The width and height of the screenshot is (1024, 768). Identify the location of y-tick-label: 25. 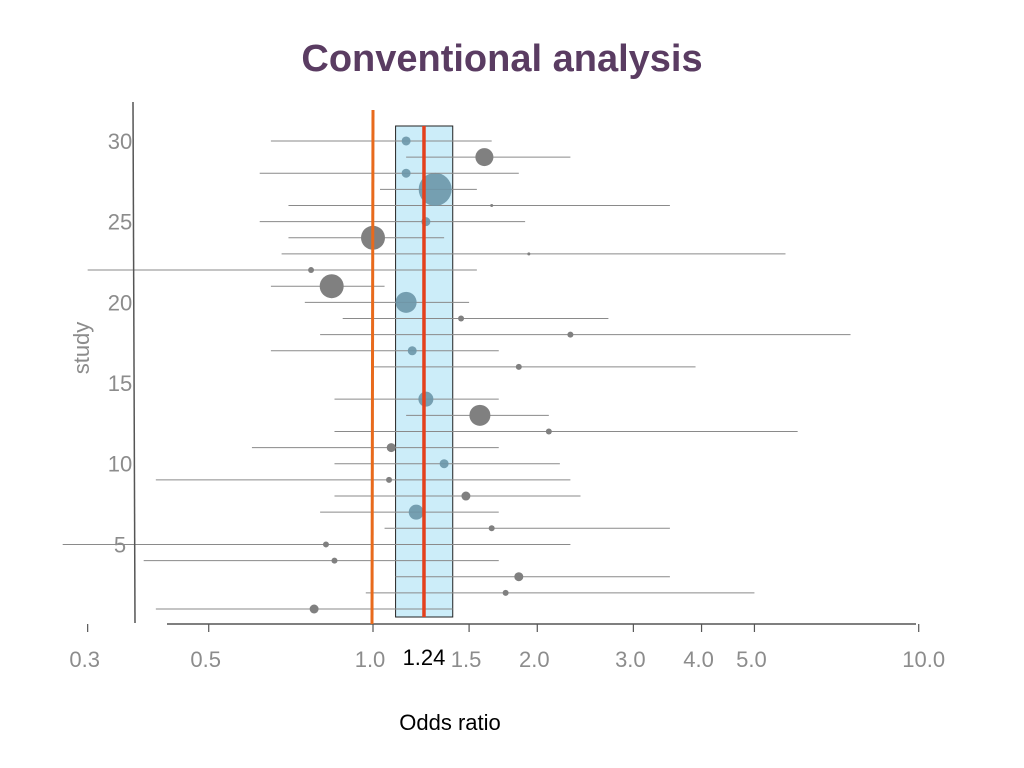
(120, 222).